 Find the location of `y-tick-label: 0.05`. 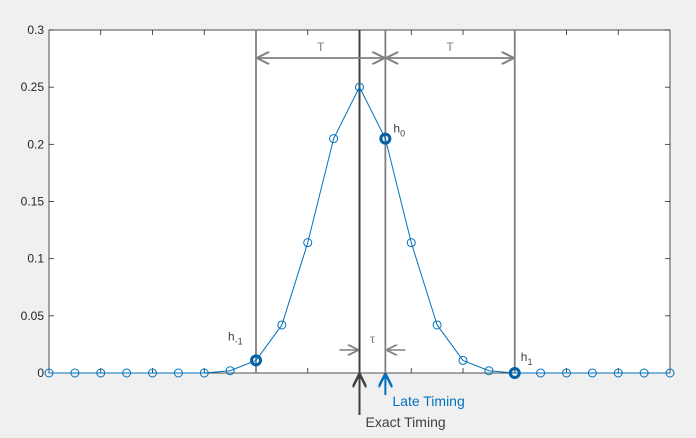

y-tick-label: 0.05 is located at coordinates (33, 316).